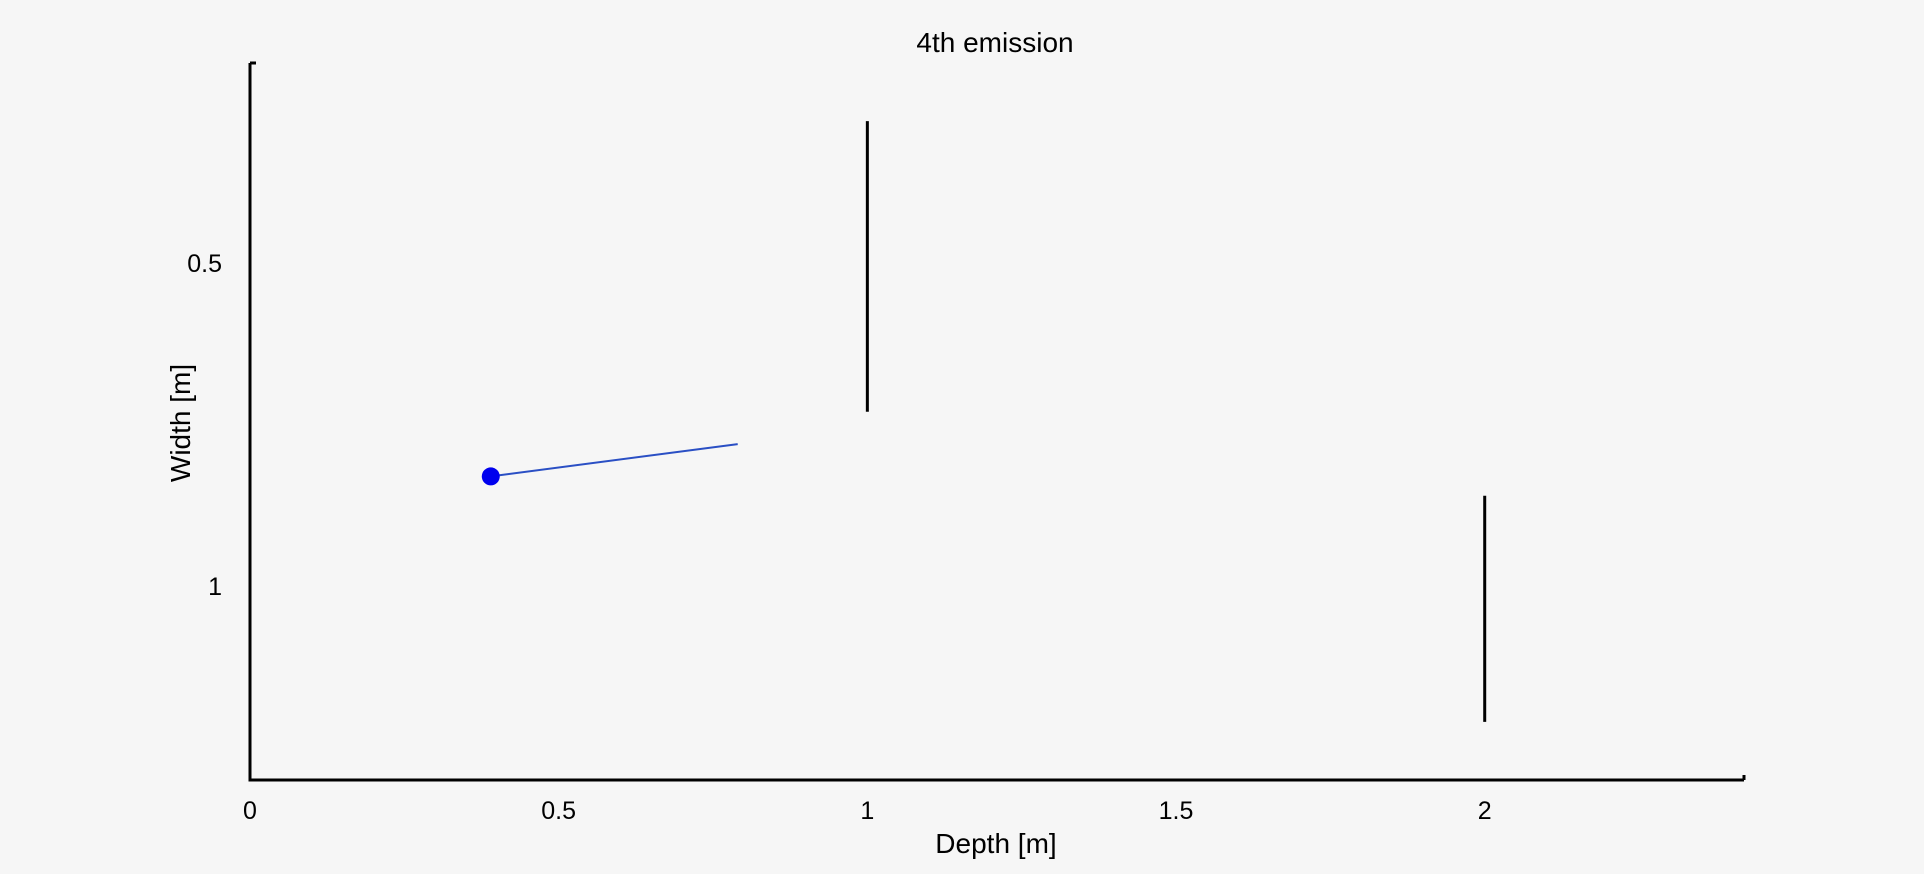  I want to click on x-tick-label: 2, so click(1485, 811).